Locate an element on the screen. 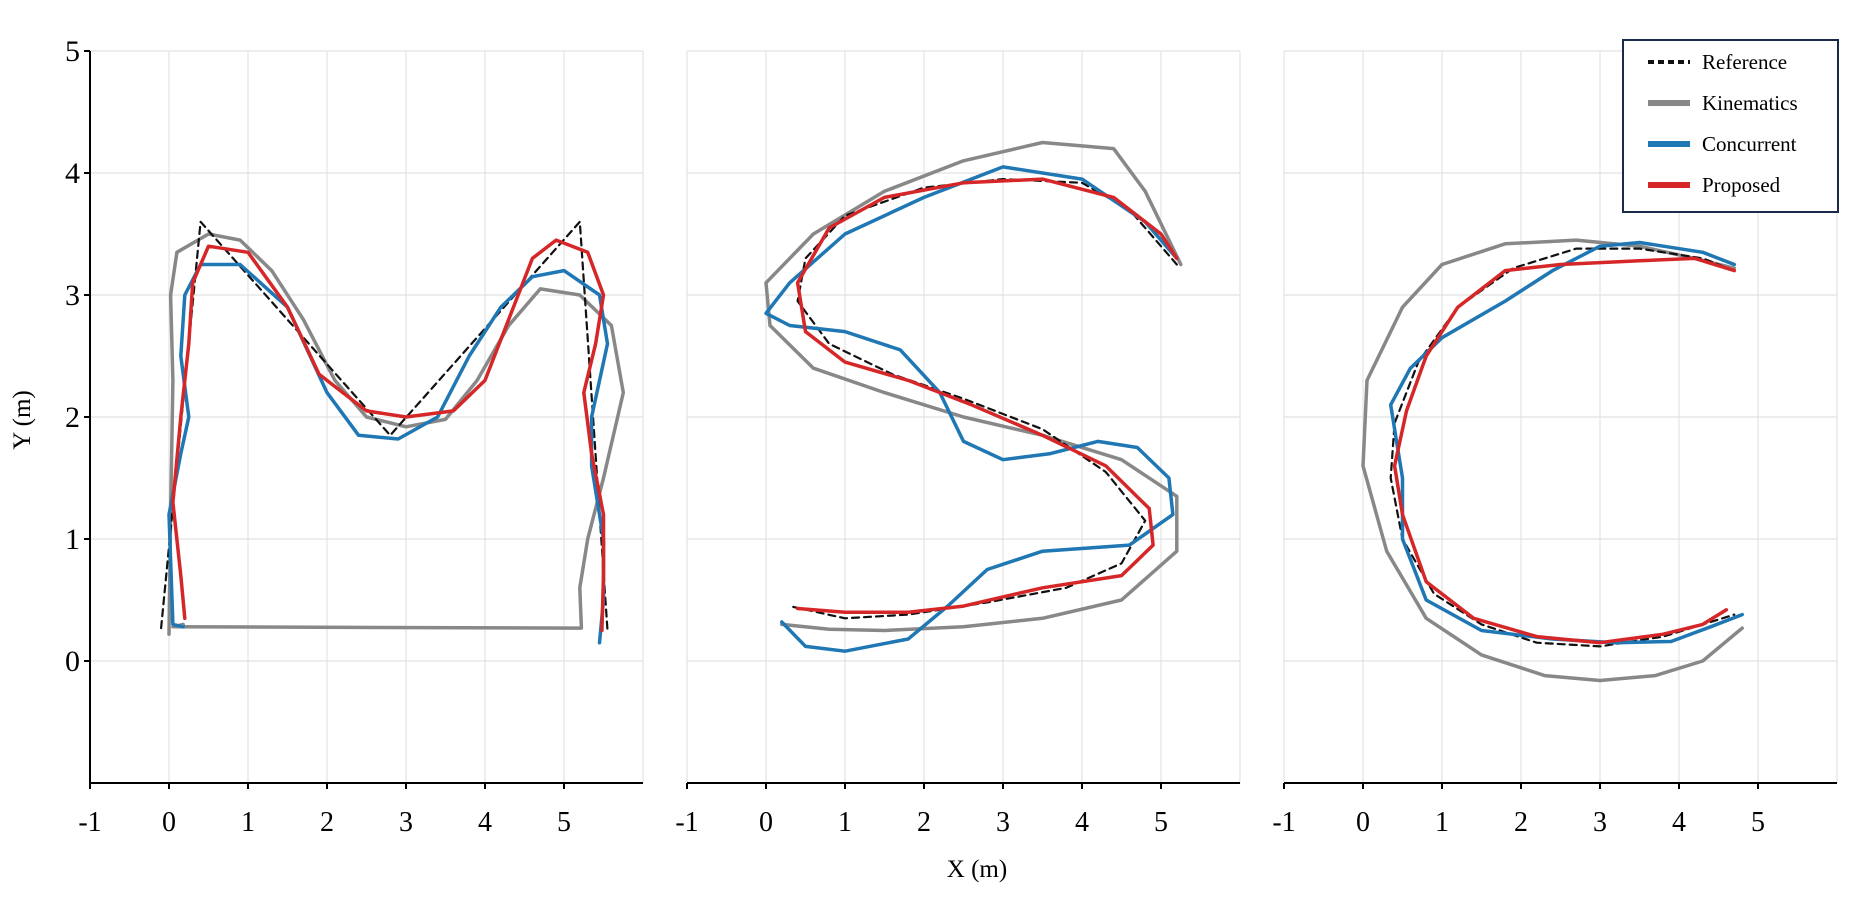 This screenshot has width=1852, height=900. series-reference-s is located at coordinates (983, 399).